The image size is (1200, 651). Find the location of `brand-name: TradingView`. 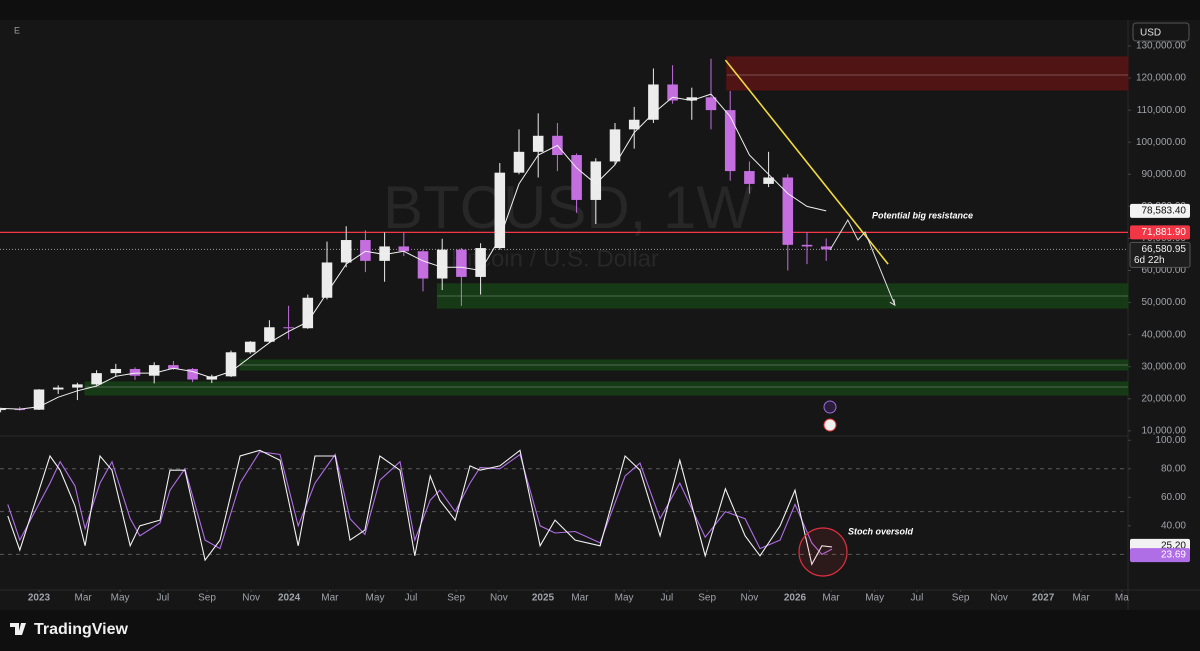

brand-name: TradingView is located at coordinates (81, 629).